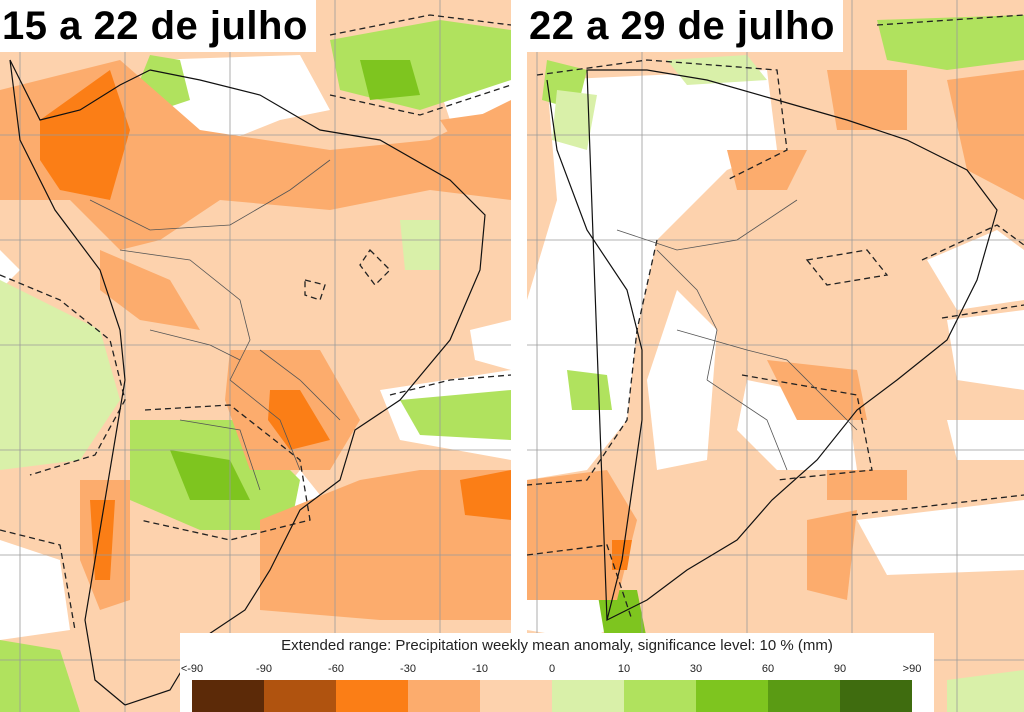 The height and width of the screenshot is (712, 1024). What do you see at coordinates (192, 669) in the screenshot?
I see `legend-tick-label: <-90` at bounding box center [192, 669].